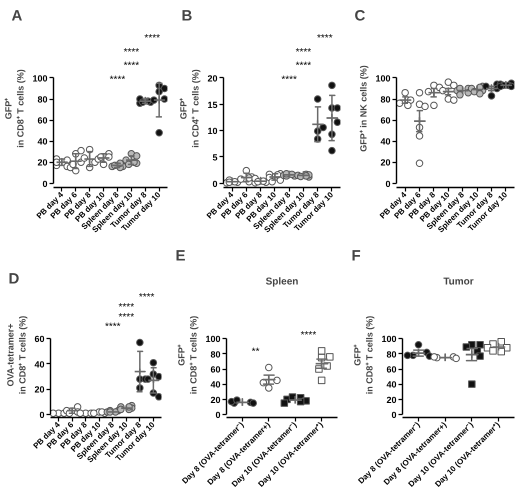 The width and height of the screenshot is (520, 494). What do you see at coordinates (17, 16) in the screenshot?
I see `chart-title: A` at bounding box center [17, 16].